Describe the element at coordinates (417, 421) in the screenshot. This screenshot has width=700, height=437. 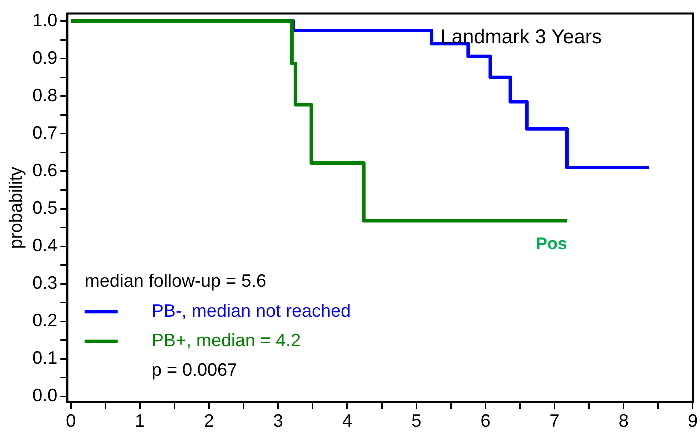
I see `x-tick-label: 5` at that location.